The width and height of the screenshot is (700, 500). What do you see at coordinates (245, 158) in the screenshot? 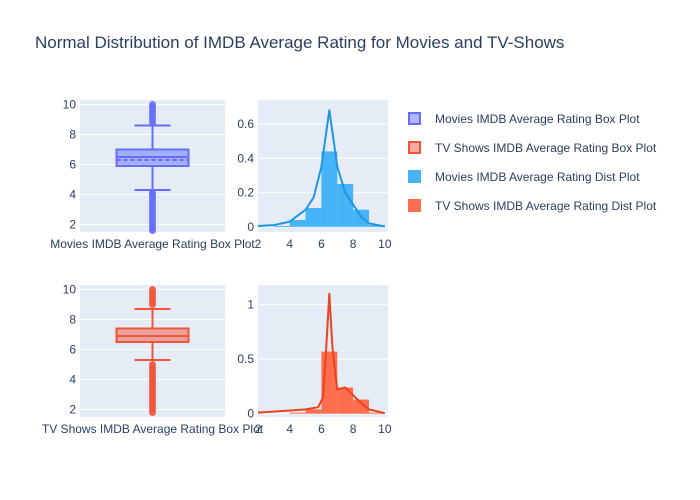
I see `y-tick-label: 0.4` at bounding box center [245, 158].